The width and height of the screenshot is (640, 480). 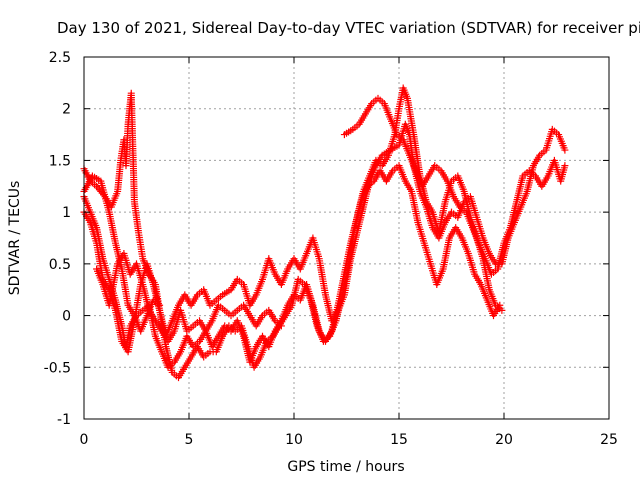 What do you see at coordinates (504, 440) in the screenshot?
I see `x-tick-label: 20` at bounding box center [504, 440].